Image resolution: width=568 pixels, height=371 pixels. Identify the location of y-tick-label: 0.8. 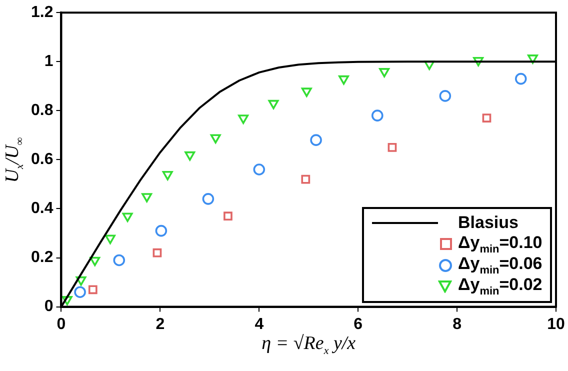
(42, 111).